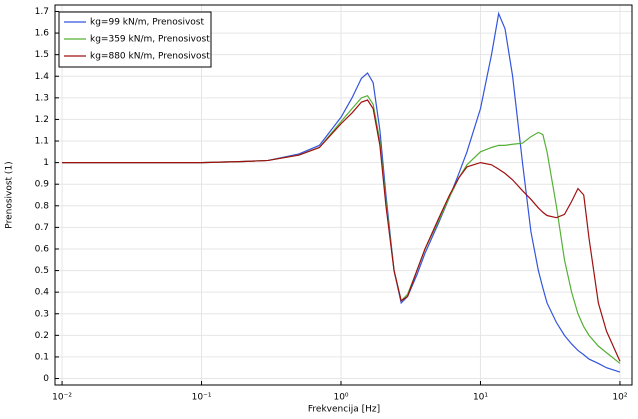 The height and width of the screenshot is (419, 638). Describe the element at coordinates (42, 271) in the screenshot. I see `y-tick-label: 0.5` at that location.